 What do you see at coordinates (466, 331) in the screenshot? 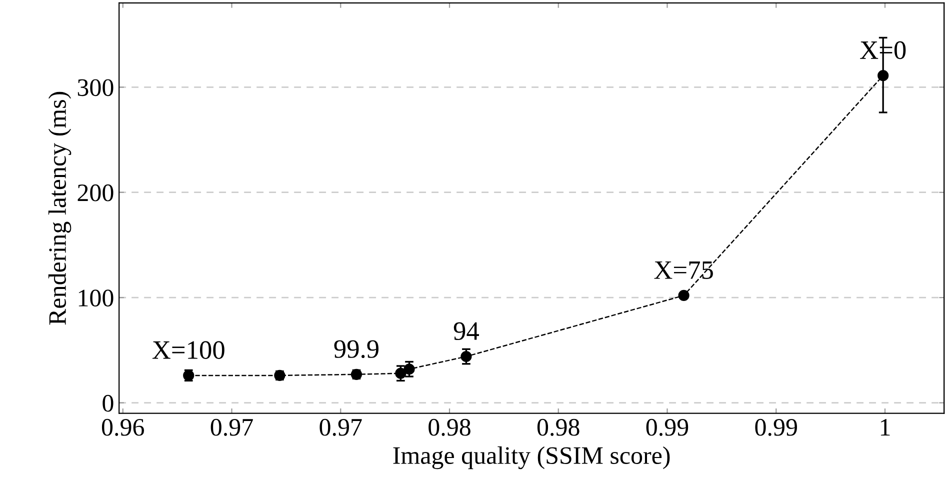
I see `annotation: 94` at bounding box center [466, 331].